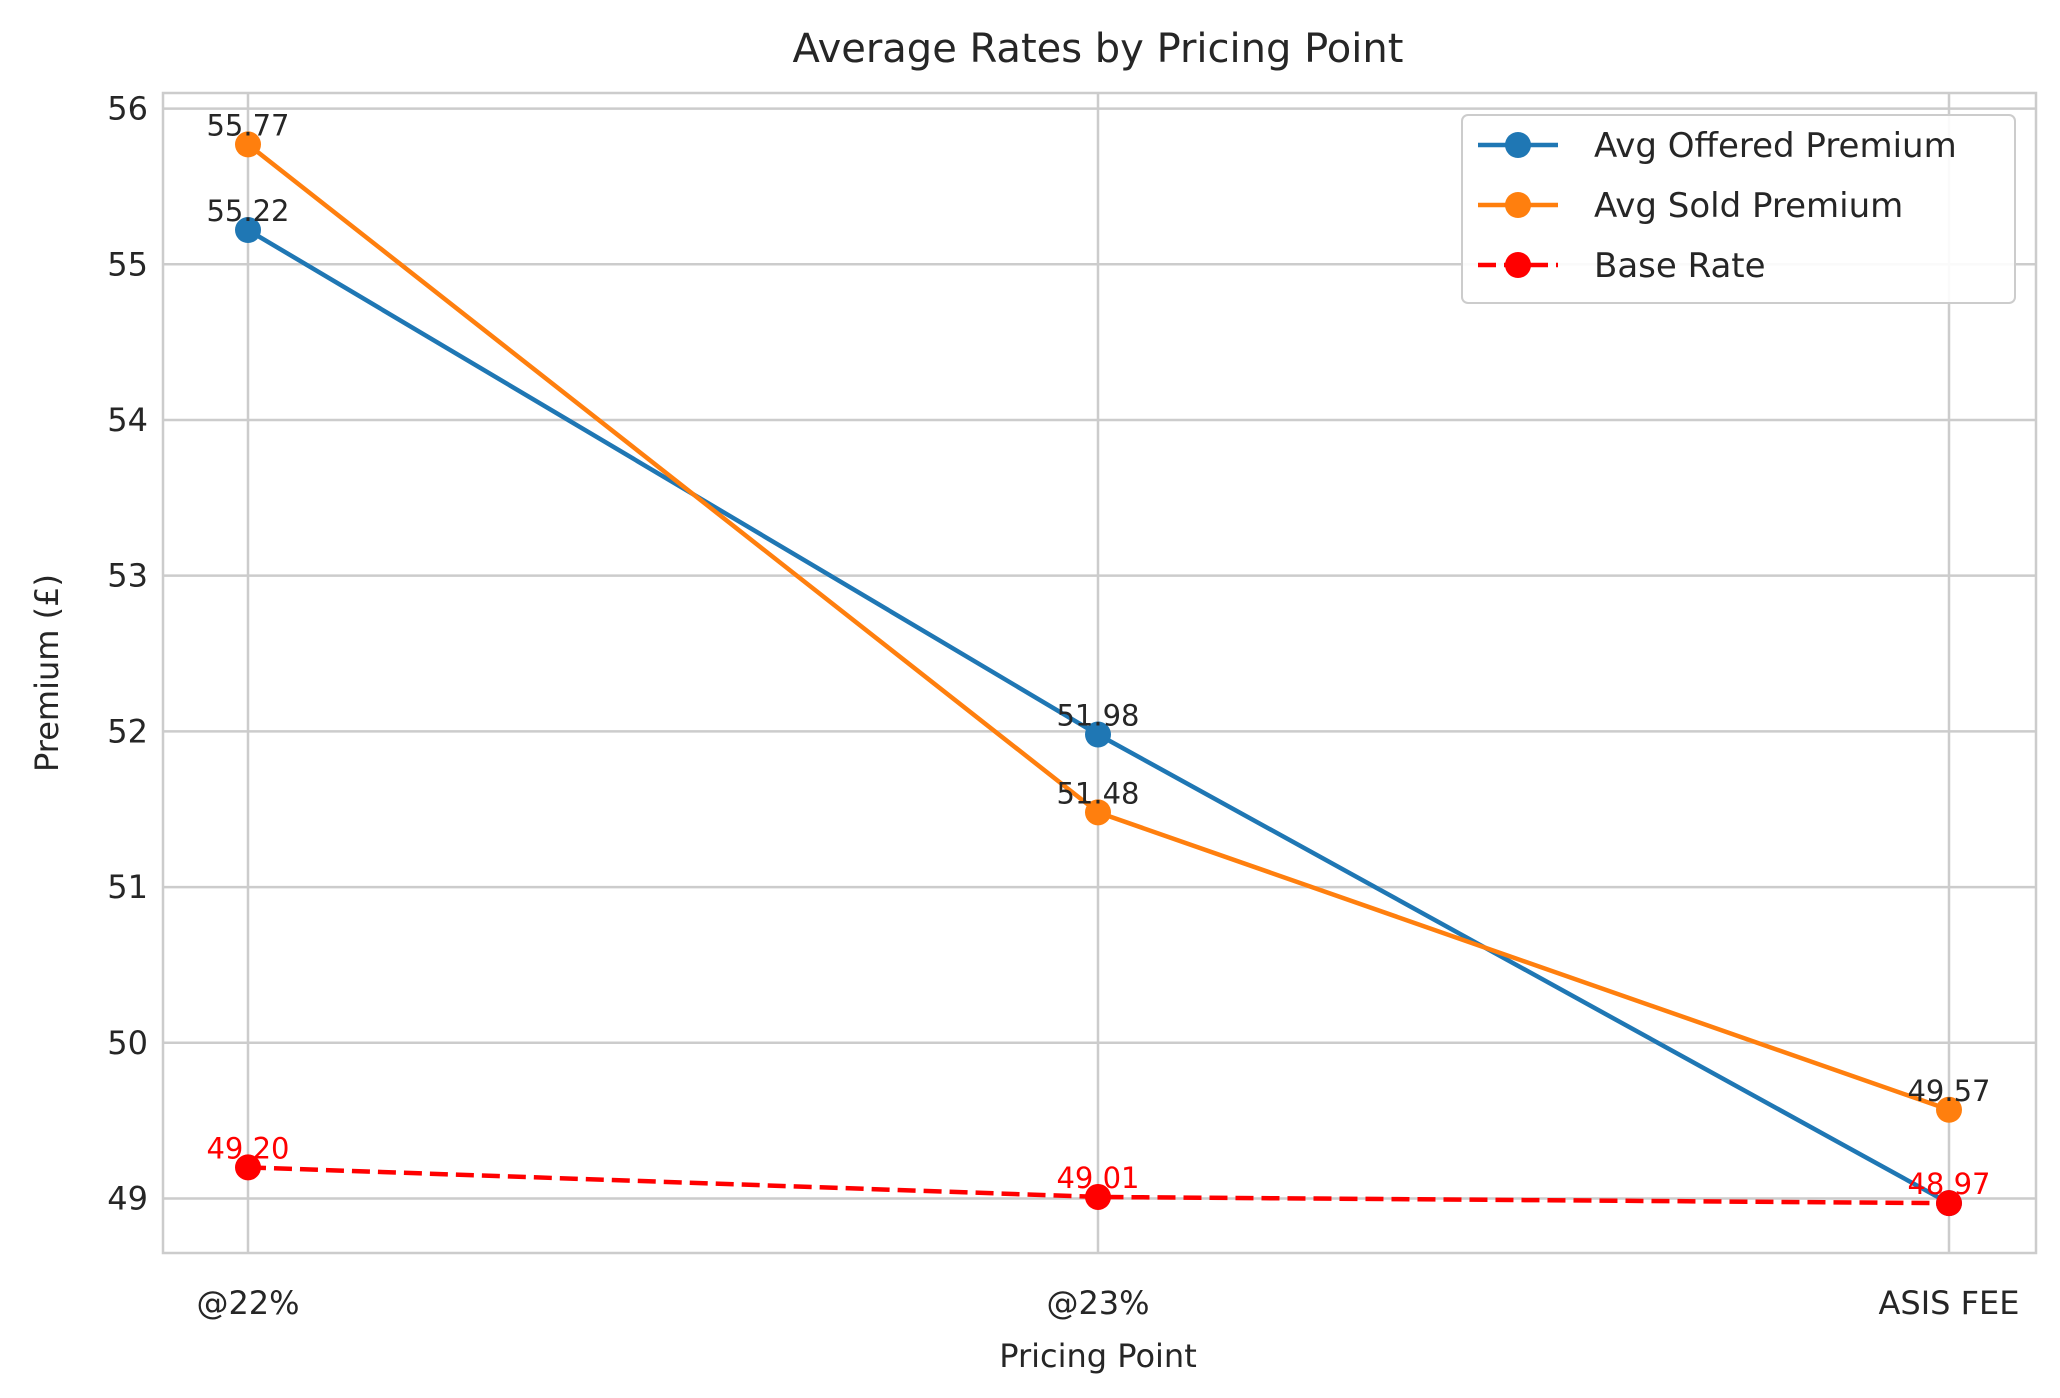 The width and height of the screenshot is (2060, 1398). I want to click on y-tick-label: 52, so click(127, 731).